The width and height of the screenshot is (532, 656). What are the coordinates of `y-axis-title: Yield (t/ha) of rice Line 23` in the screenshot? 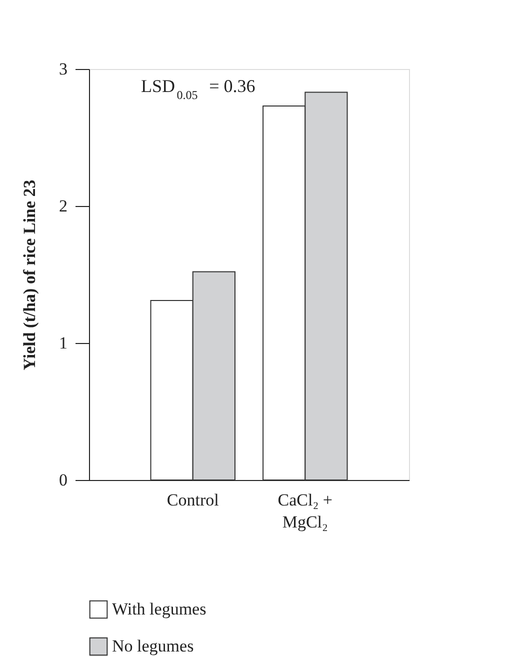 It's located at (29, 275).